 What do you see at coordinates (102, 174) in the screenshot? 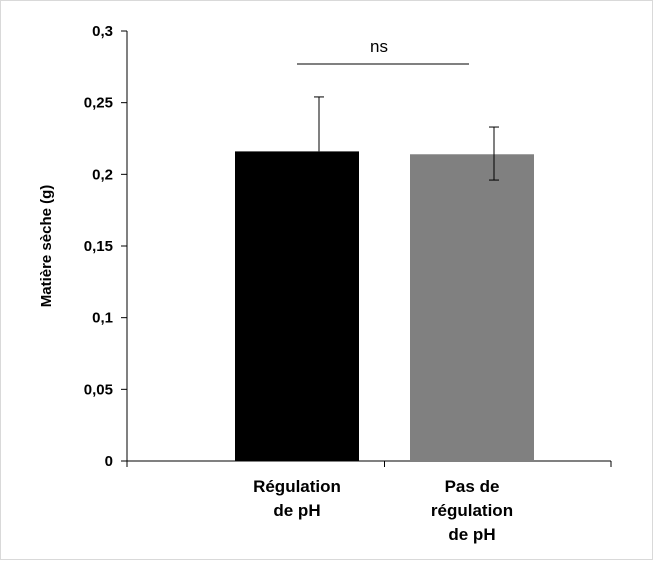
I see `y-tick-label: 0,2` at bounding box center [102, 174].